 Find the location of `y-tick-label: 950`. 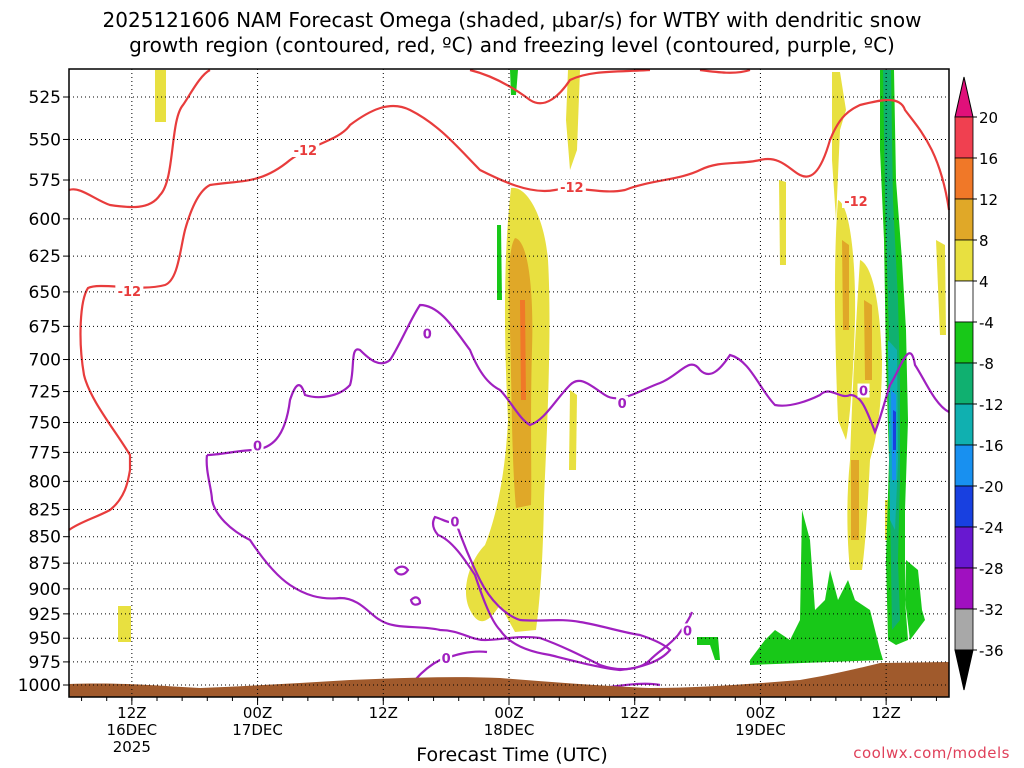

y-tick-label: 950 is located at coordinates (45, 639).